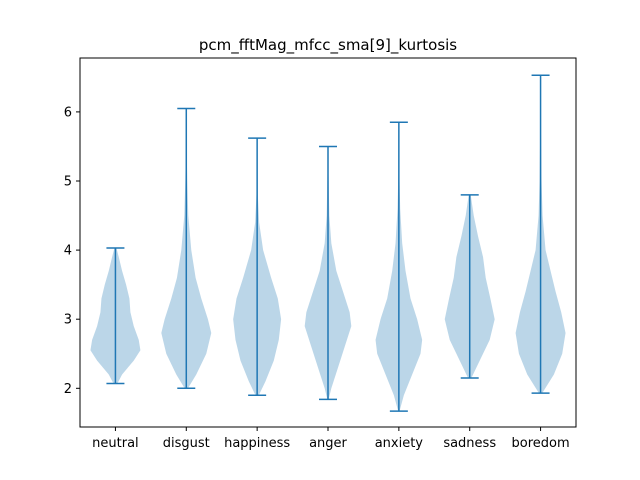 Image resolution: width=640 pixels, height=480 pixels. What do you see at coordinates (68, 112) in the screenshot?
I see `y-tick-label: 6` at bounding box center [68, 112].